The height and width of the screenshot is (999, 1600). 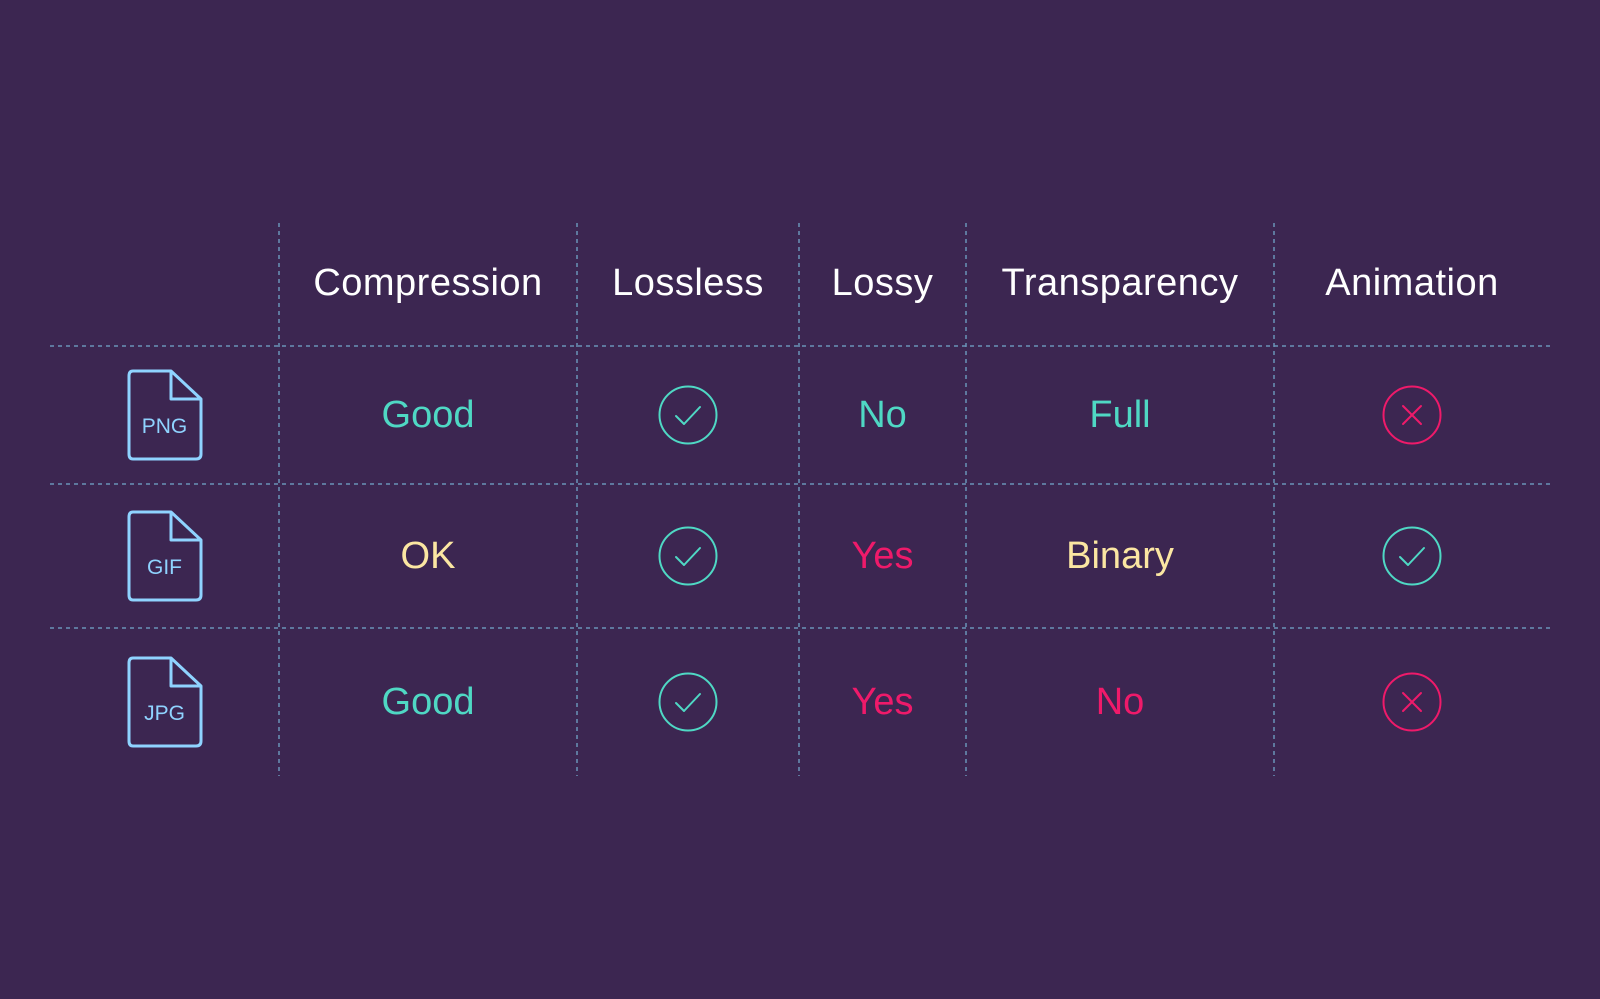 I want to click on column-header-transparency: Transparency, so click(x=1120, y=280).